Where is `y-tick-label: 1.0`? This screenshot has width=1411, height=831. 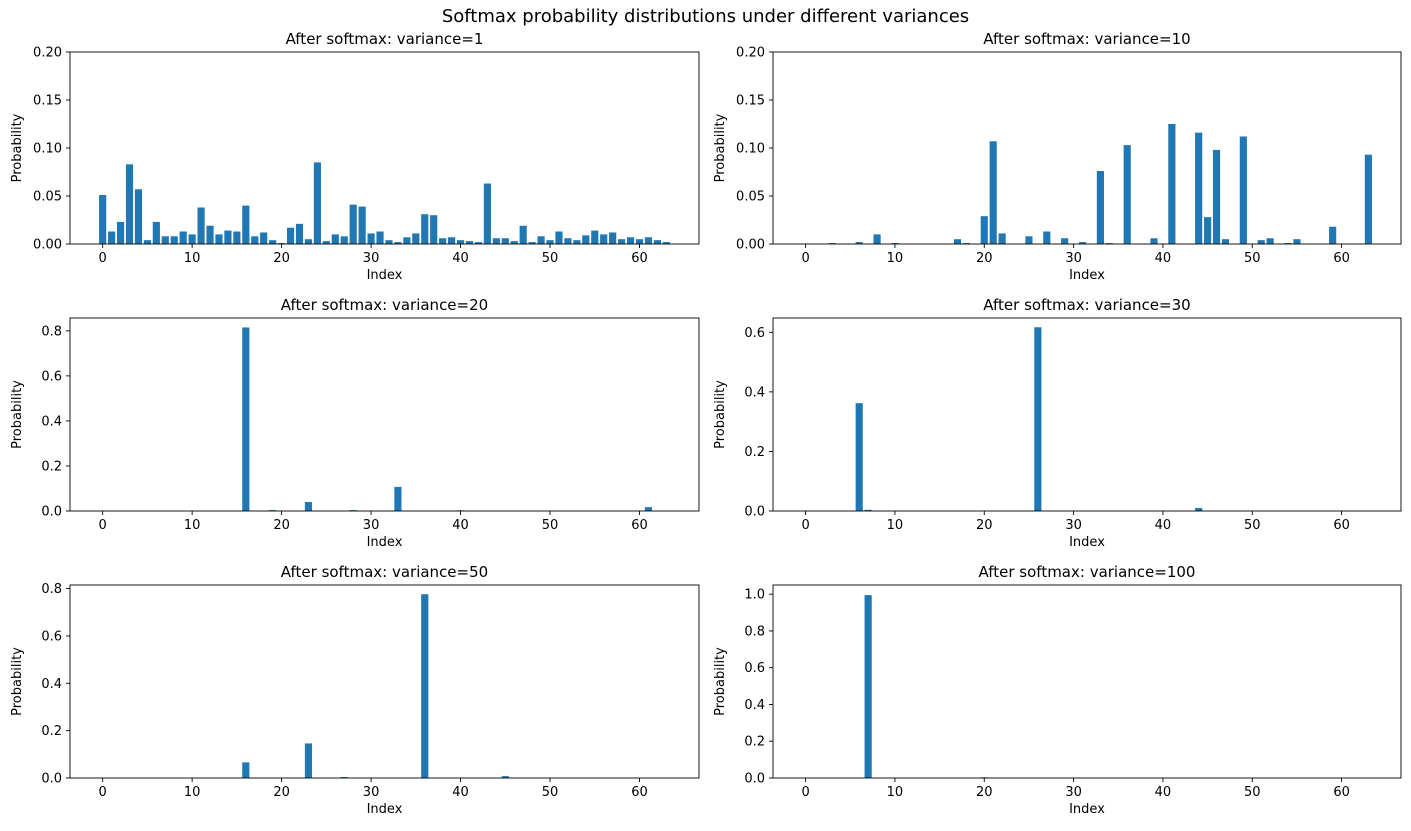
y-tick-label: 1.0 is located at coordinates (754, 595).